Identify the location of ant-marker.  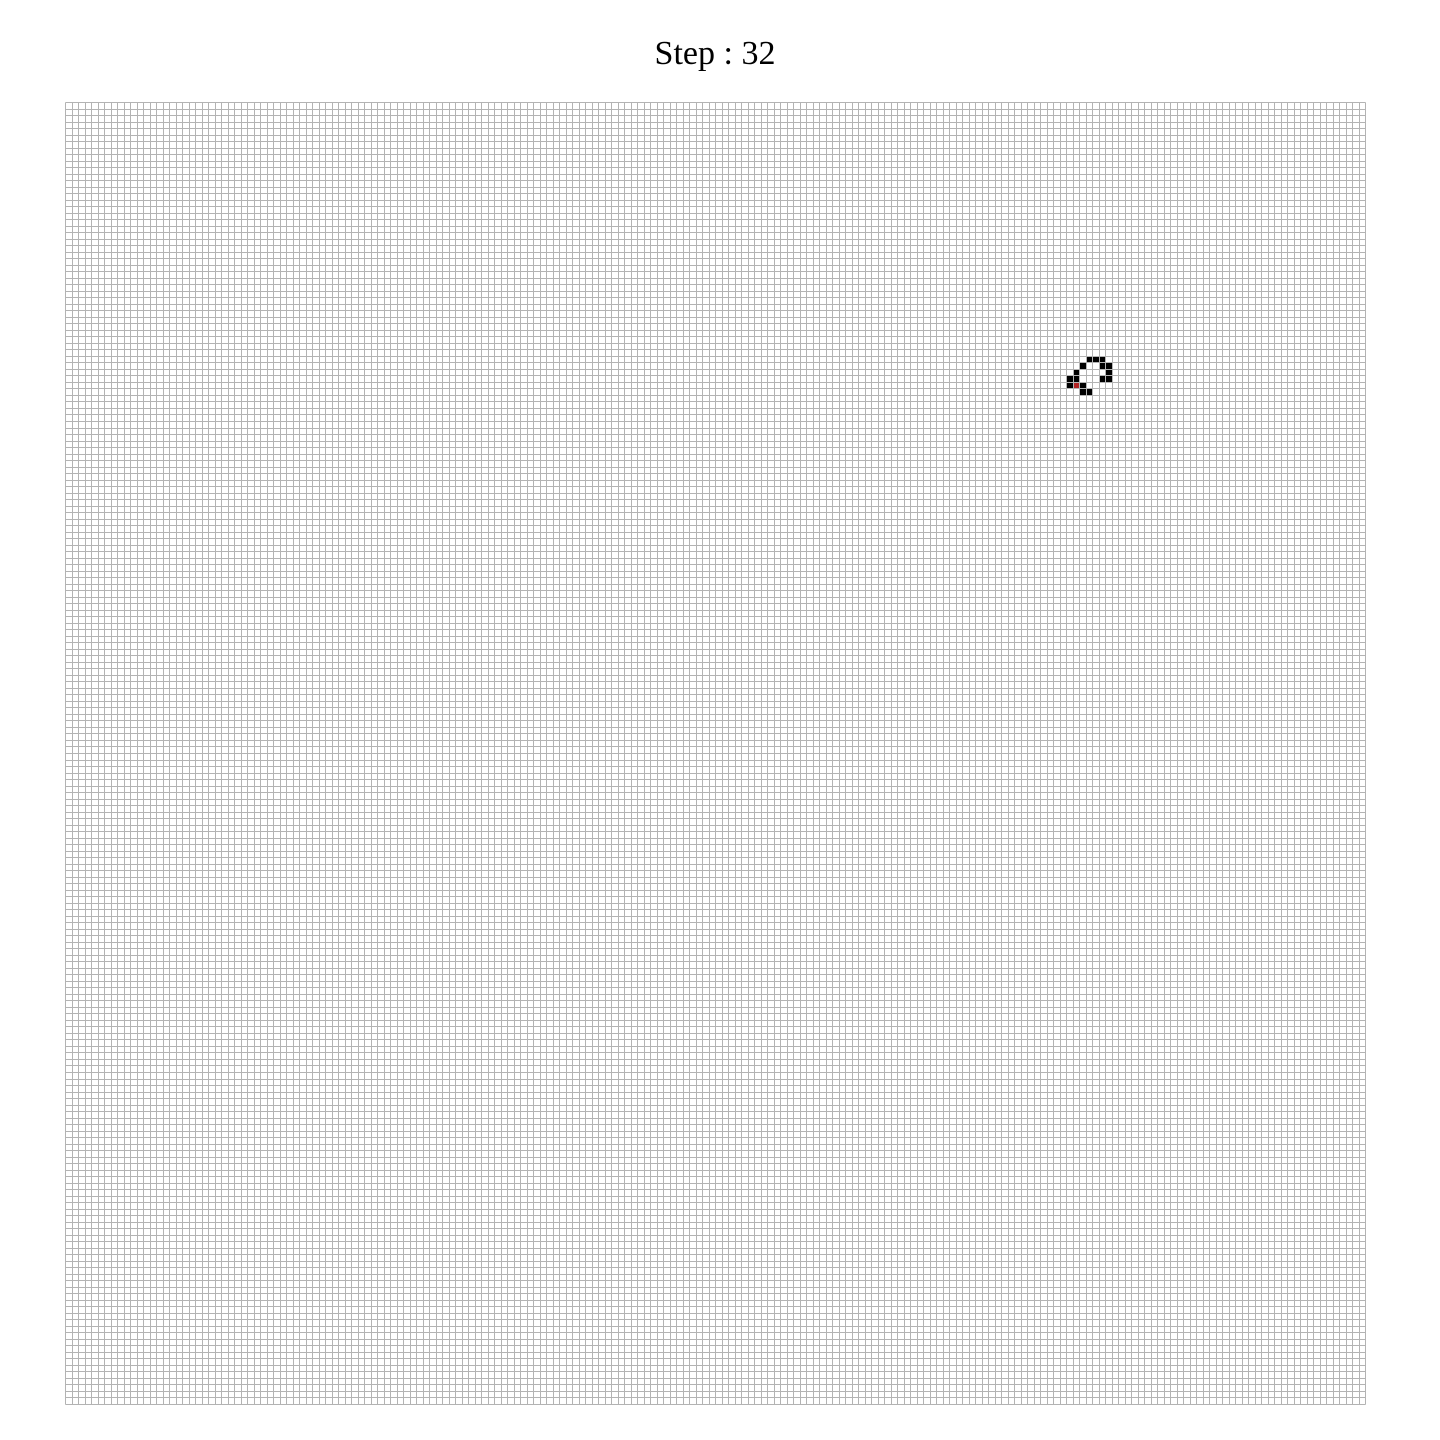
(1076, 385).